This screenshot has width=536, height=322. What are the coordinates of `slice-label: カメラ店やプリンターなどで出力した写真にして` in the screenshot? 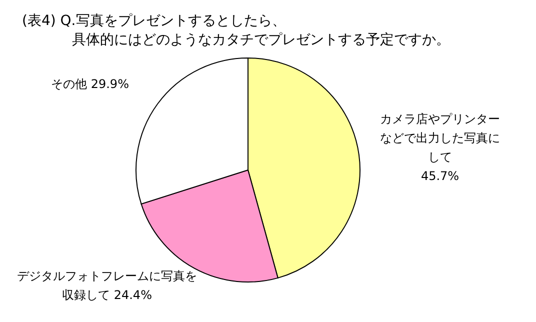 It's located at (440, 138).